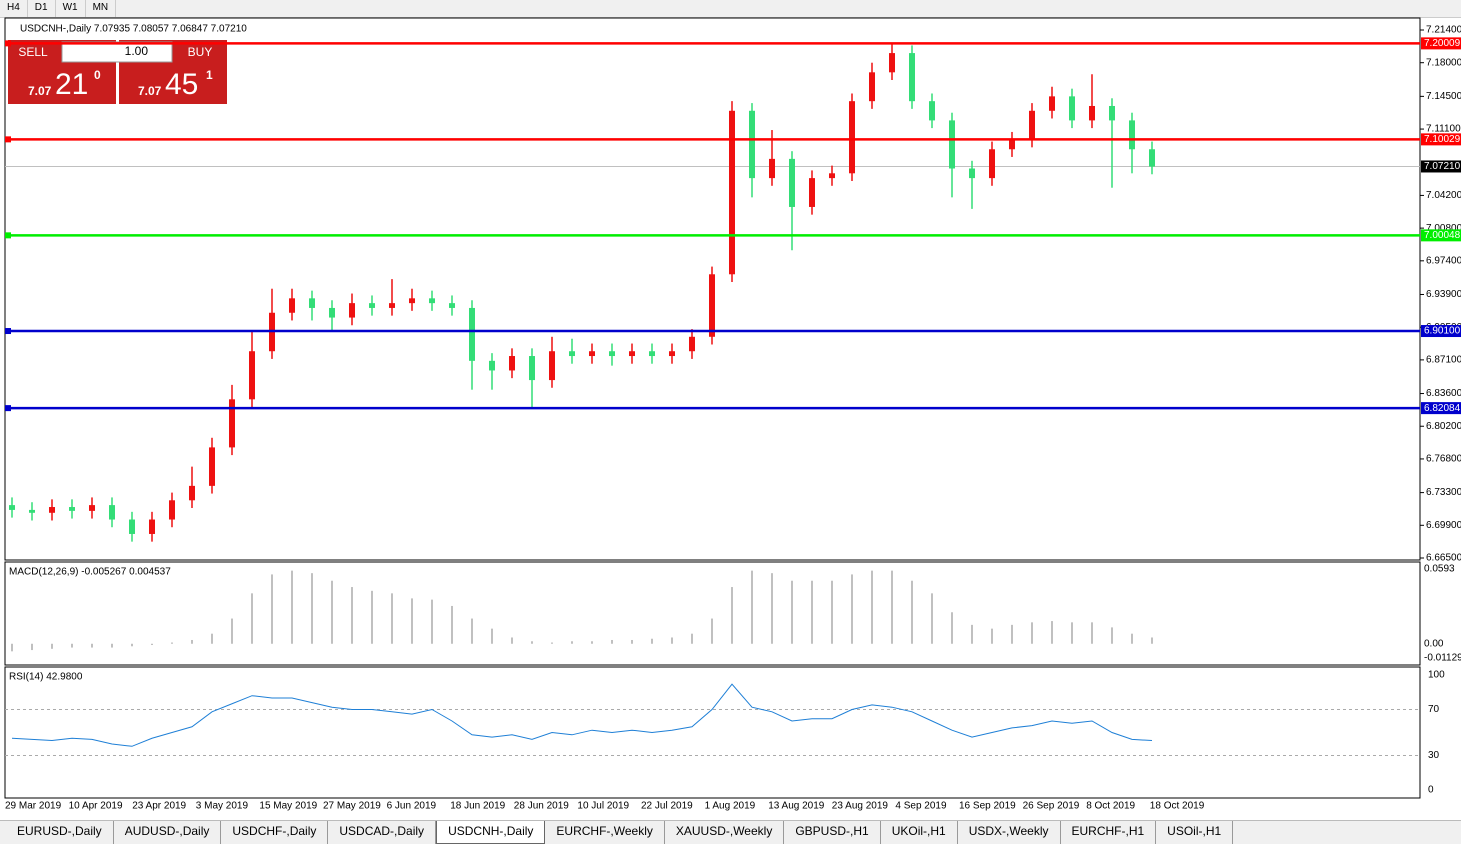  I want to click on level-label: 6.90100, so click(1442, 331).